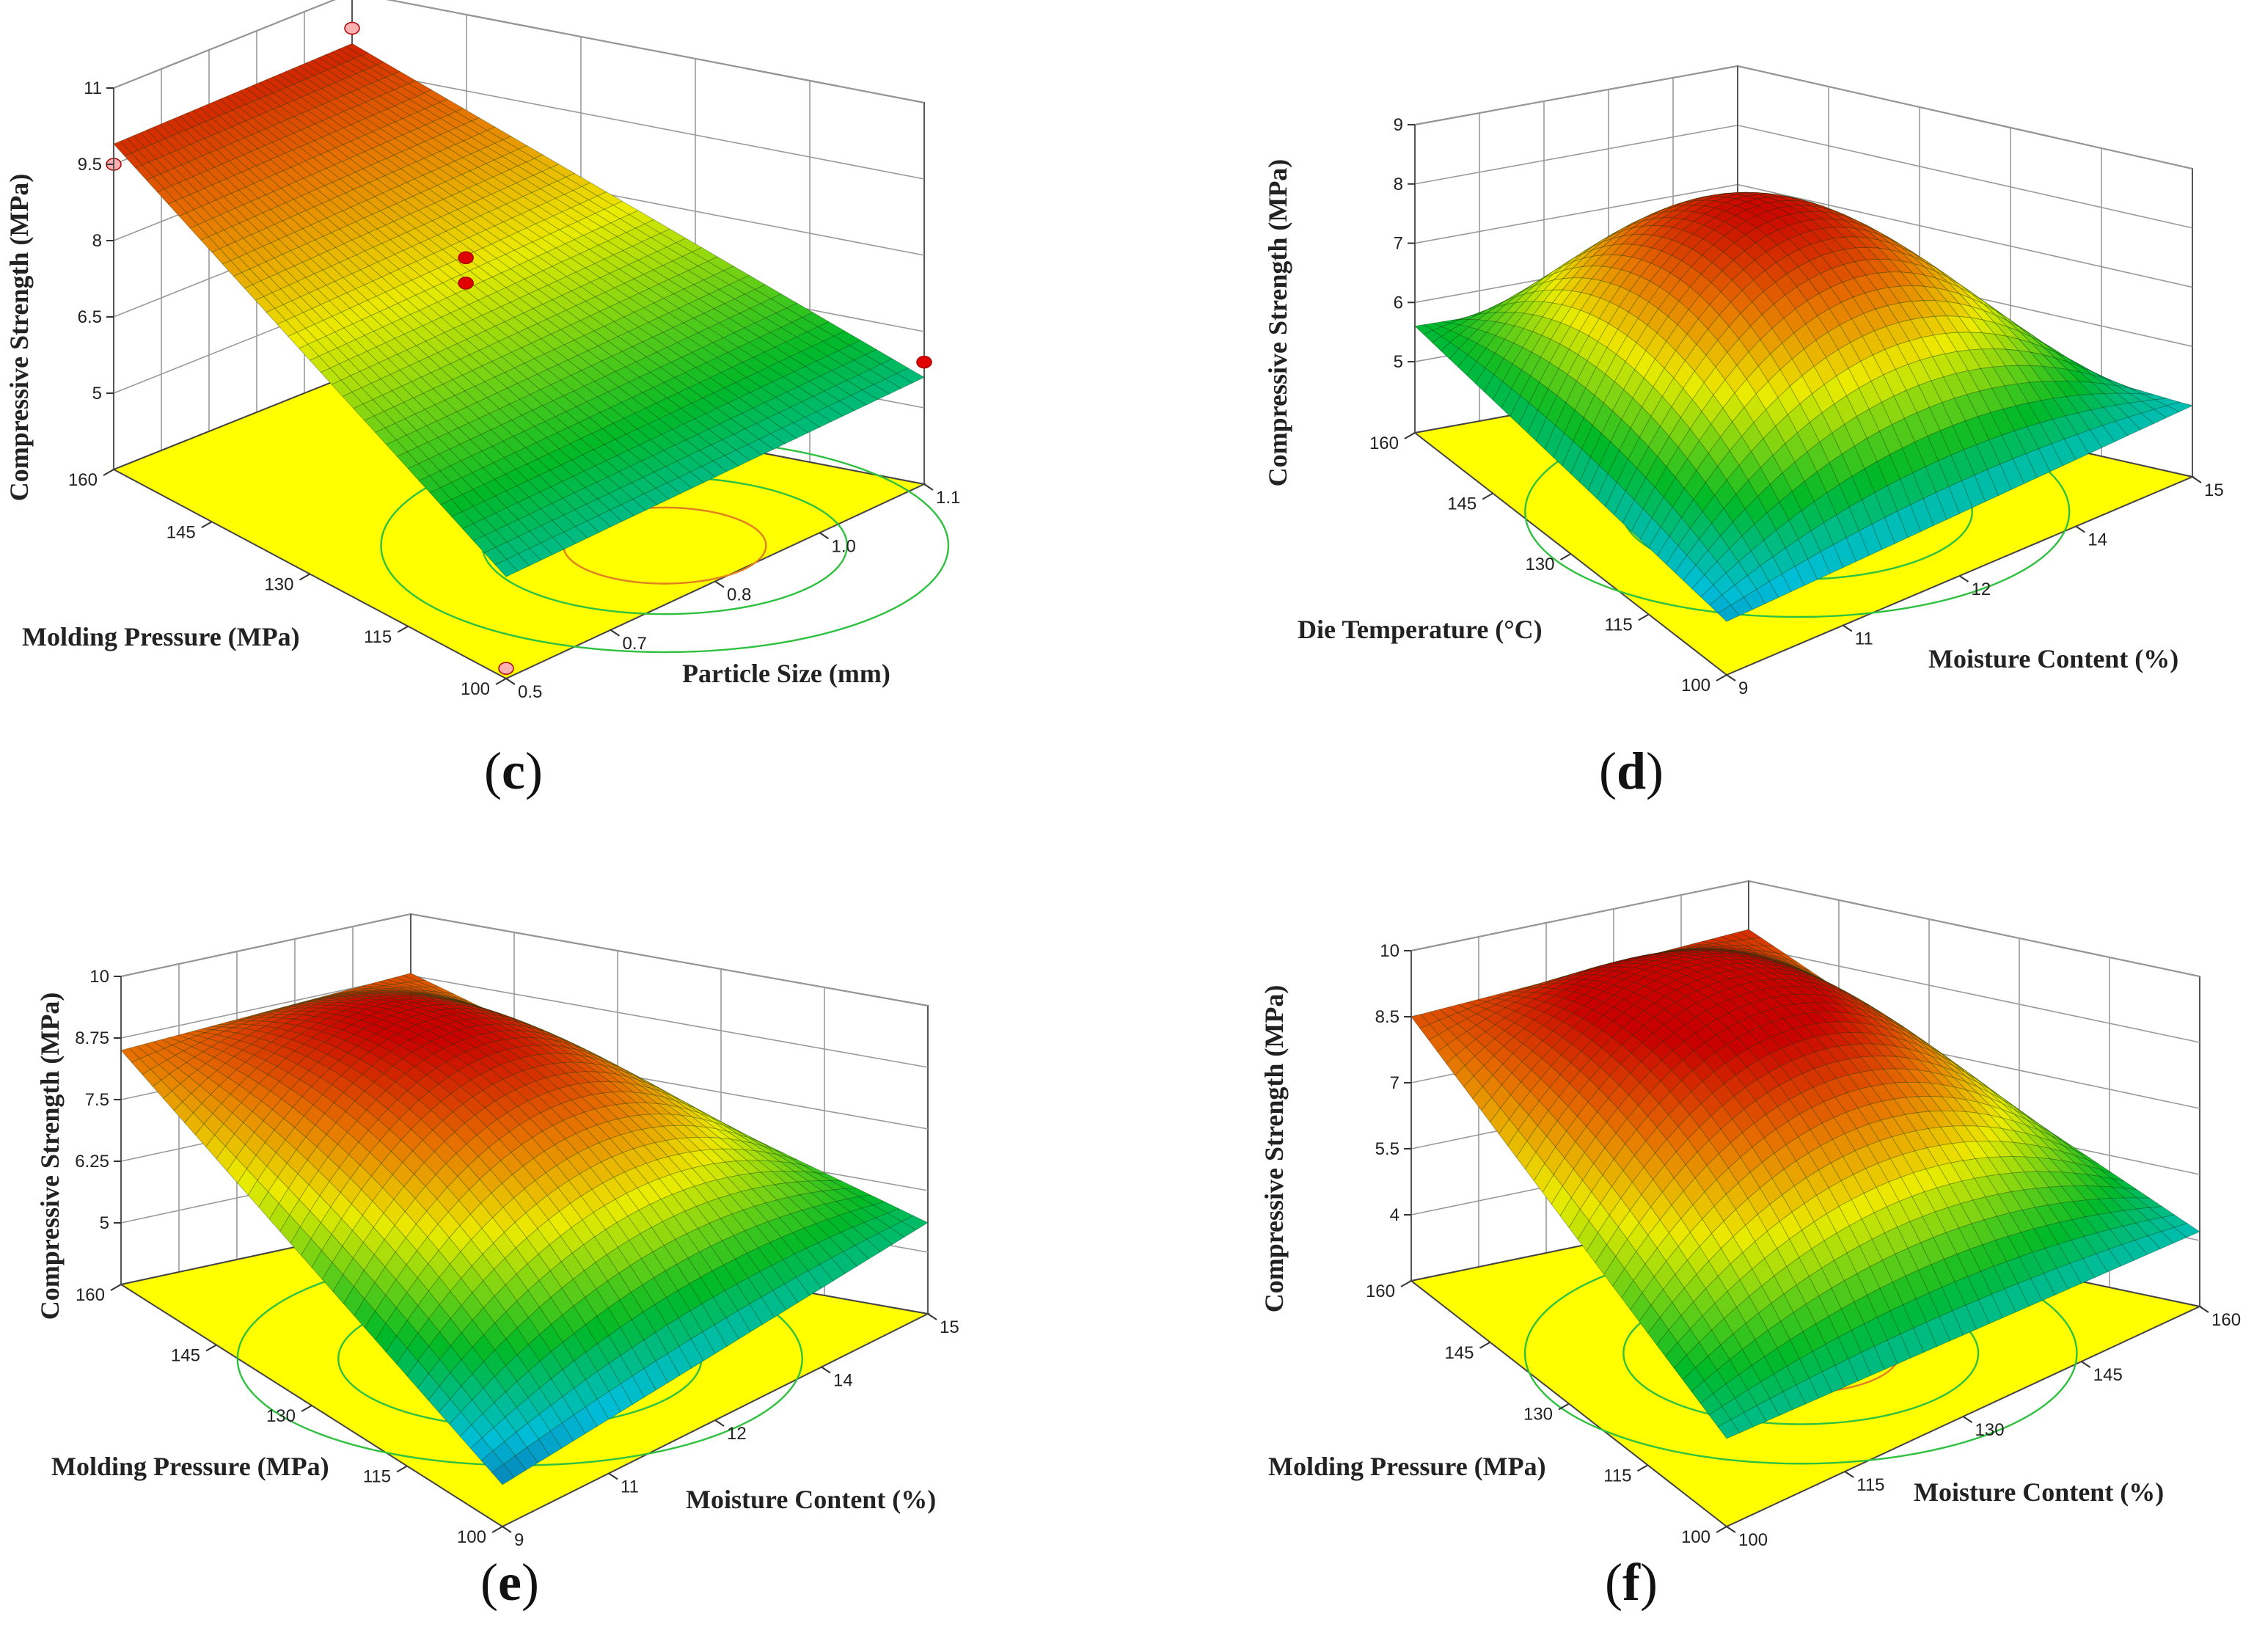 This screenshot has width=2243, height=1652. Describe the element at coordinates (739, 595) in the screenshot. I see `x-tick-label: 0.8` at that location.